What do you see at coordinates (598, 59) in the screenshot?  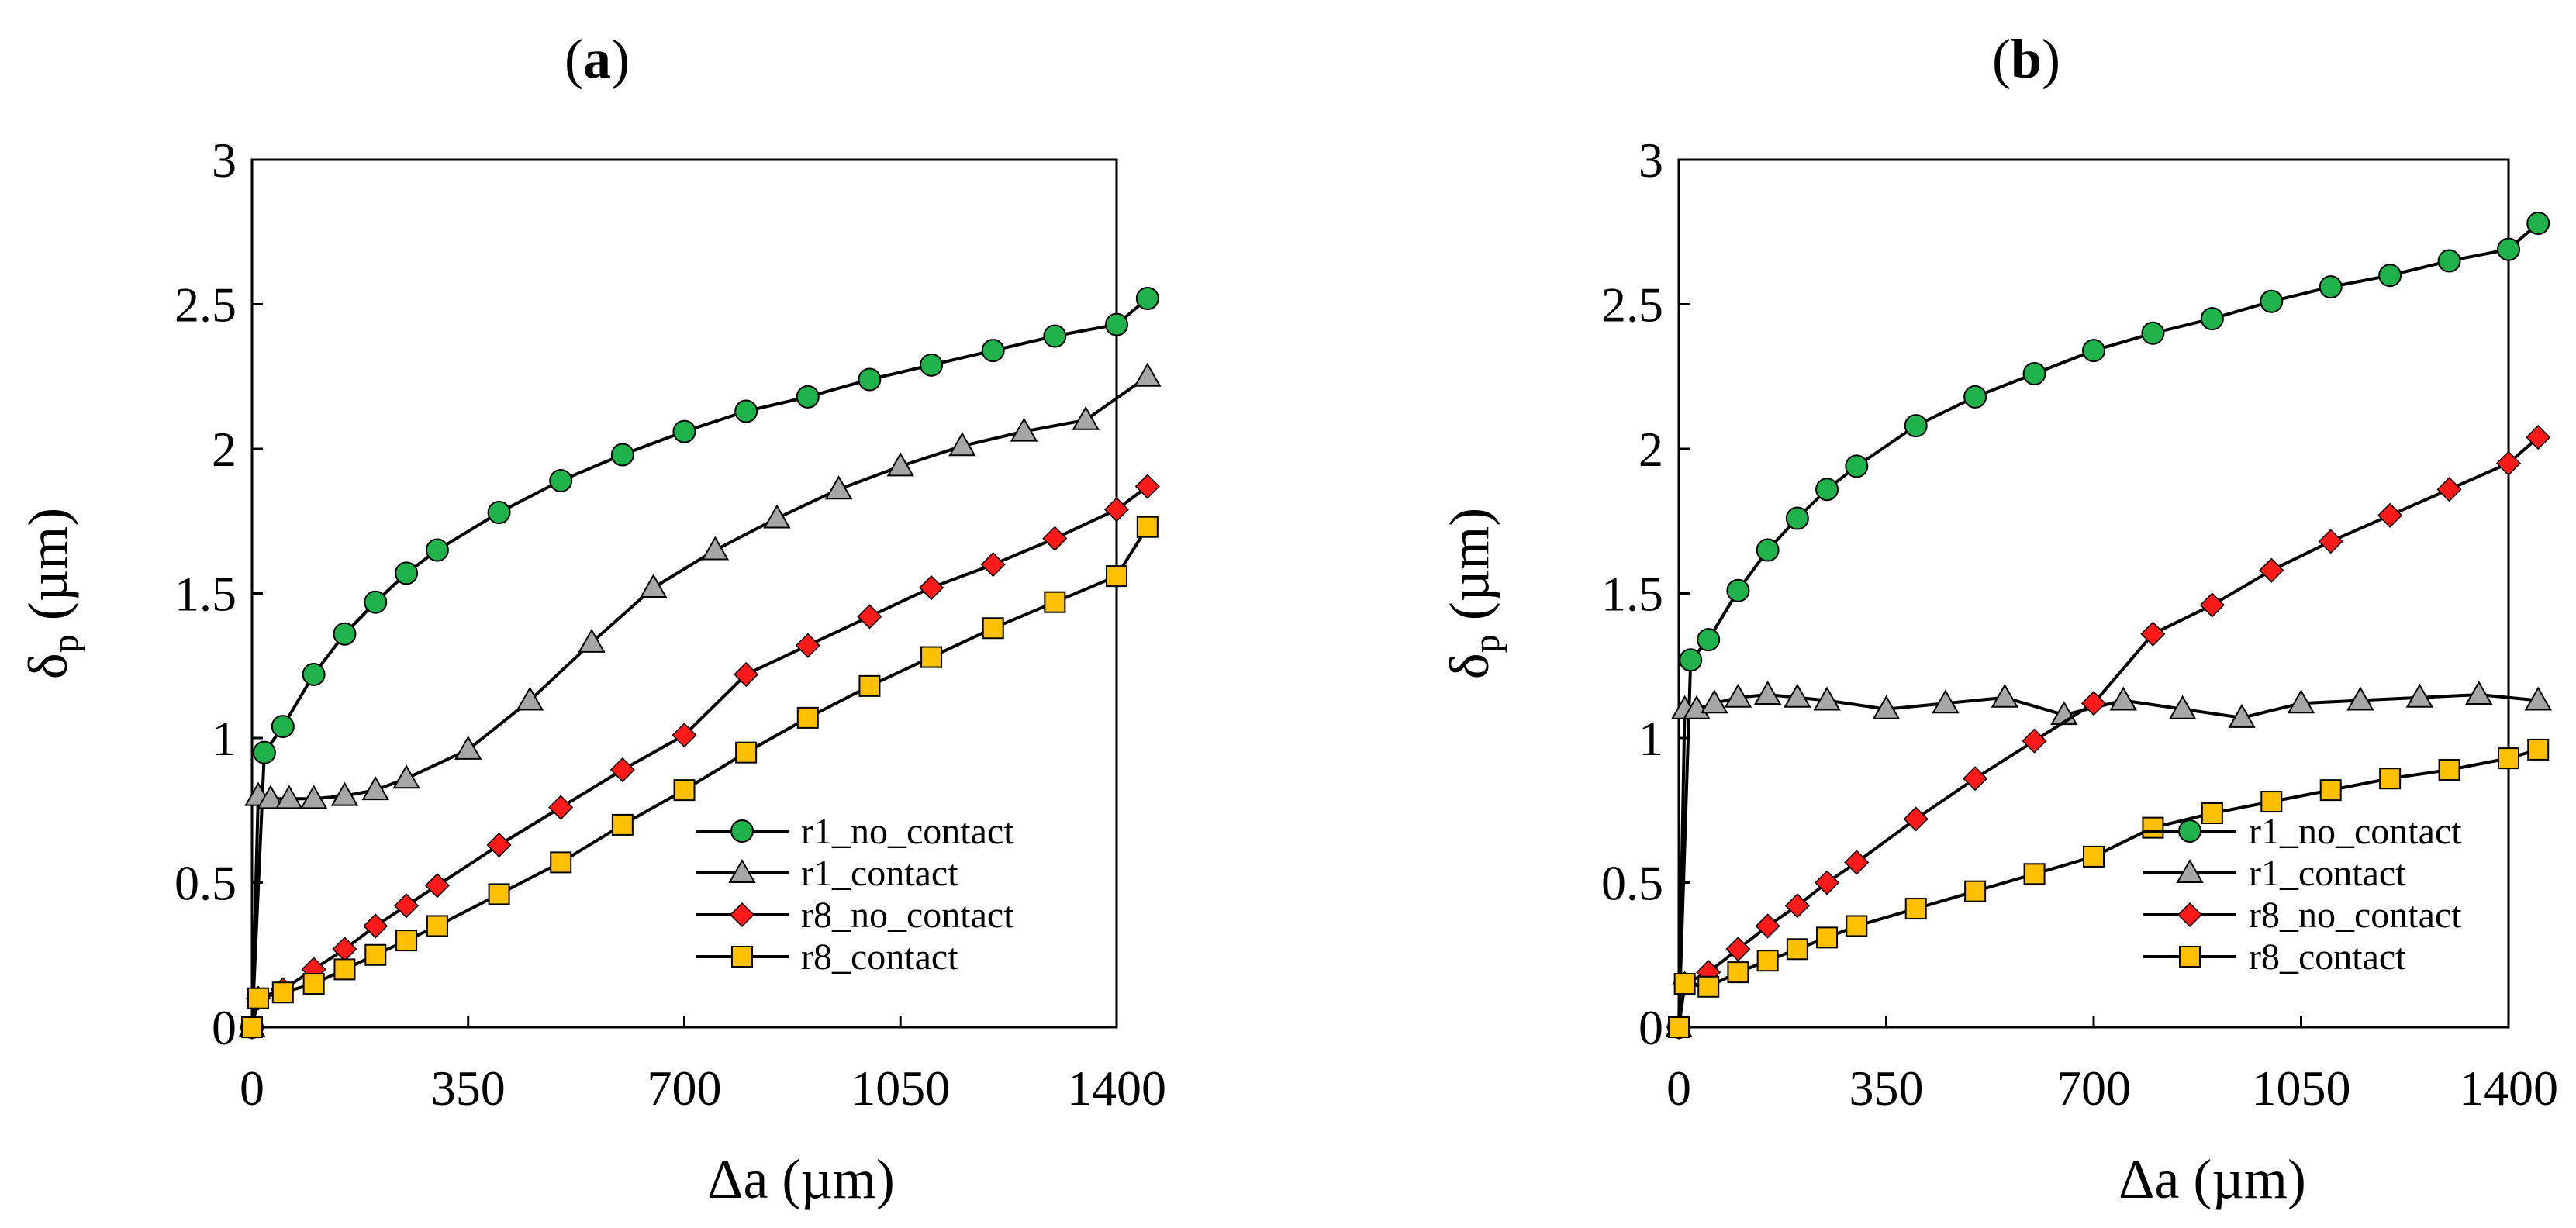 I see `panel-label: (a)` at bounding box center [598, 59].